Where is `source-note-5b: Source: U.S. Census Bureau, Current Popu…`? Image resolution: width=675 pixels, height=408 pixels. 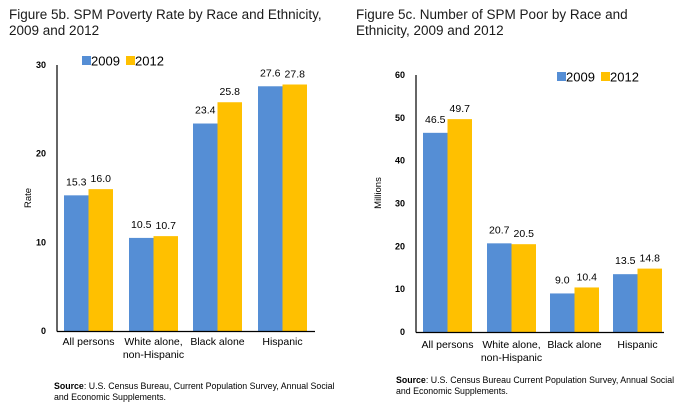
source-note-5b: Source: U.S. Census Bureau, Current Popu… is located at coordinates (199, 392).